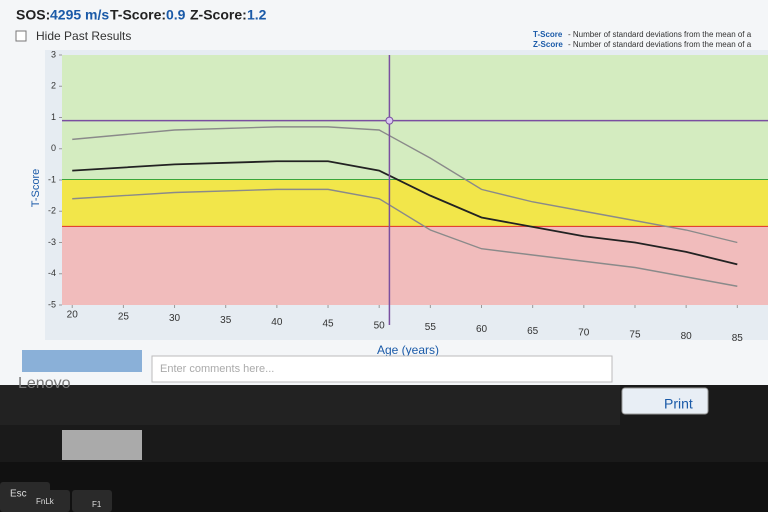 The image size is (768, 512). Describe the element at coordinates (482, 329) in the screenshot. I see `x-tick-label: 60` at that location.